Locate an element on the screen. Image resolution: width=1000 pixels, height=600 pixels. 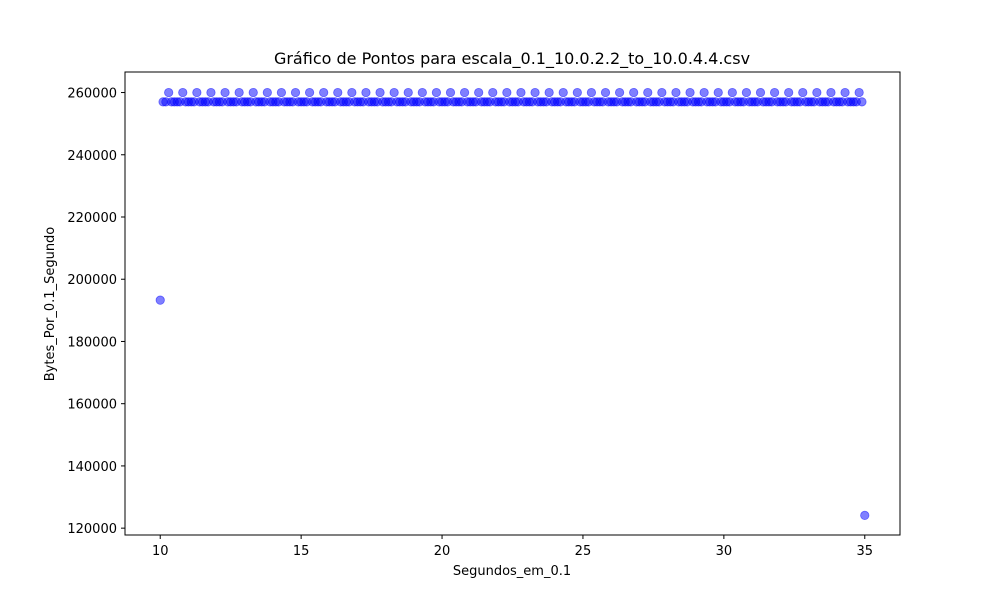
x-tick-label: 20 is located at coordinates (442, 551).